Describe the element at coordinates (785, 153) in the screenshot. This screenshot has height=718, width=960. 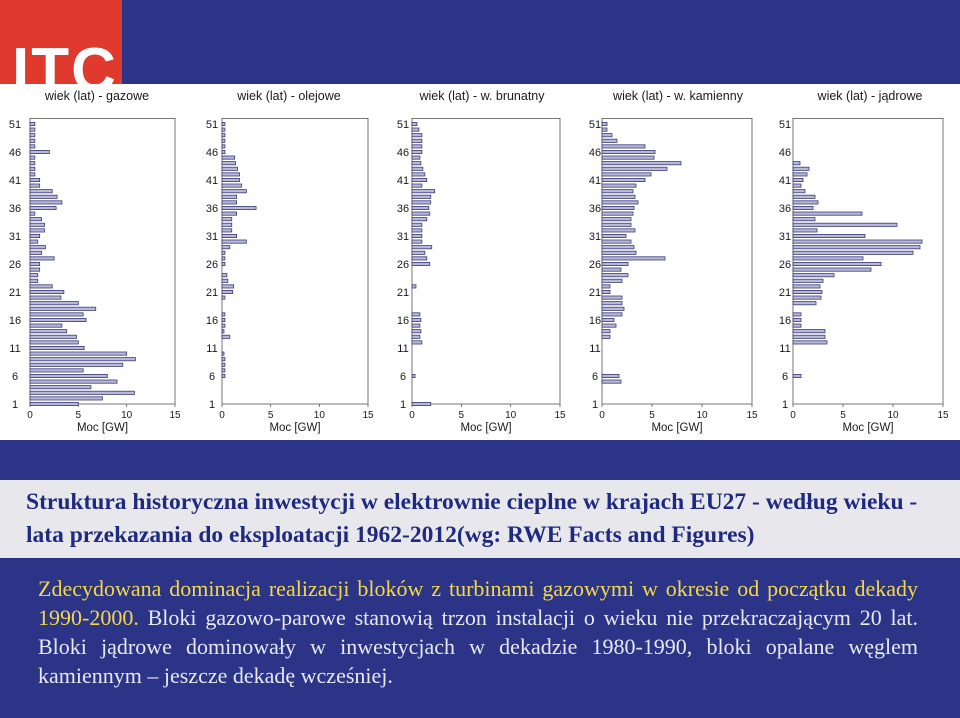
I see `y-tick-label: 46` at that location.